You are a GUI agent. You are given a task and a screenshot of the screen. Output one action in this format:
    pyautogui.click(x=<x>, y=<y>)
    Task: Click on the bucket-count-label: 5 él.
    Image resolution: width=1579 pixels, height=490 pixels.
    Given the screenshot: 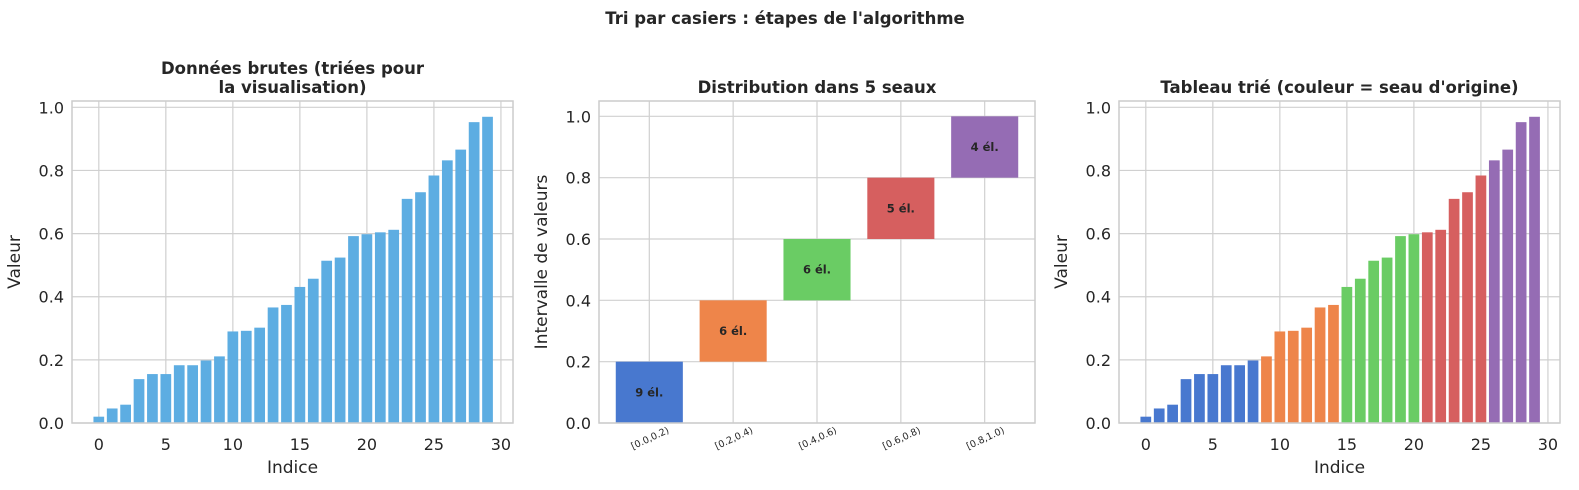 What is the action you would take?
    pyautogui.click(x=901, y=208)
    